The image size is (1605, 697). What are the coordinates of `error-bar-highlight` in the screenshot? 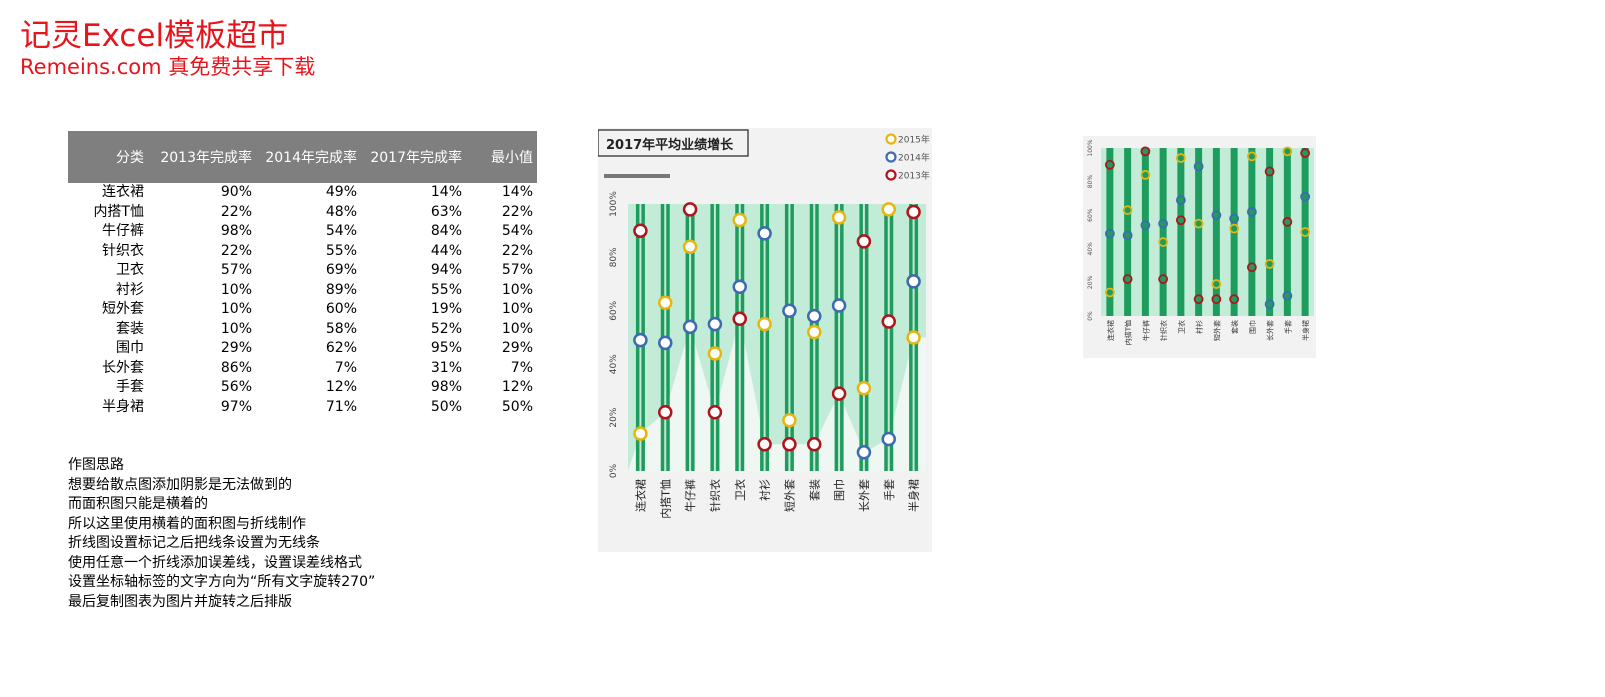 It's located at (714, 337).